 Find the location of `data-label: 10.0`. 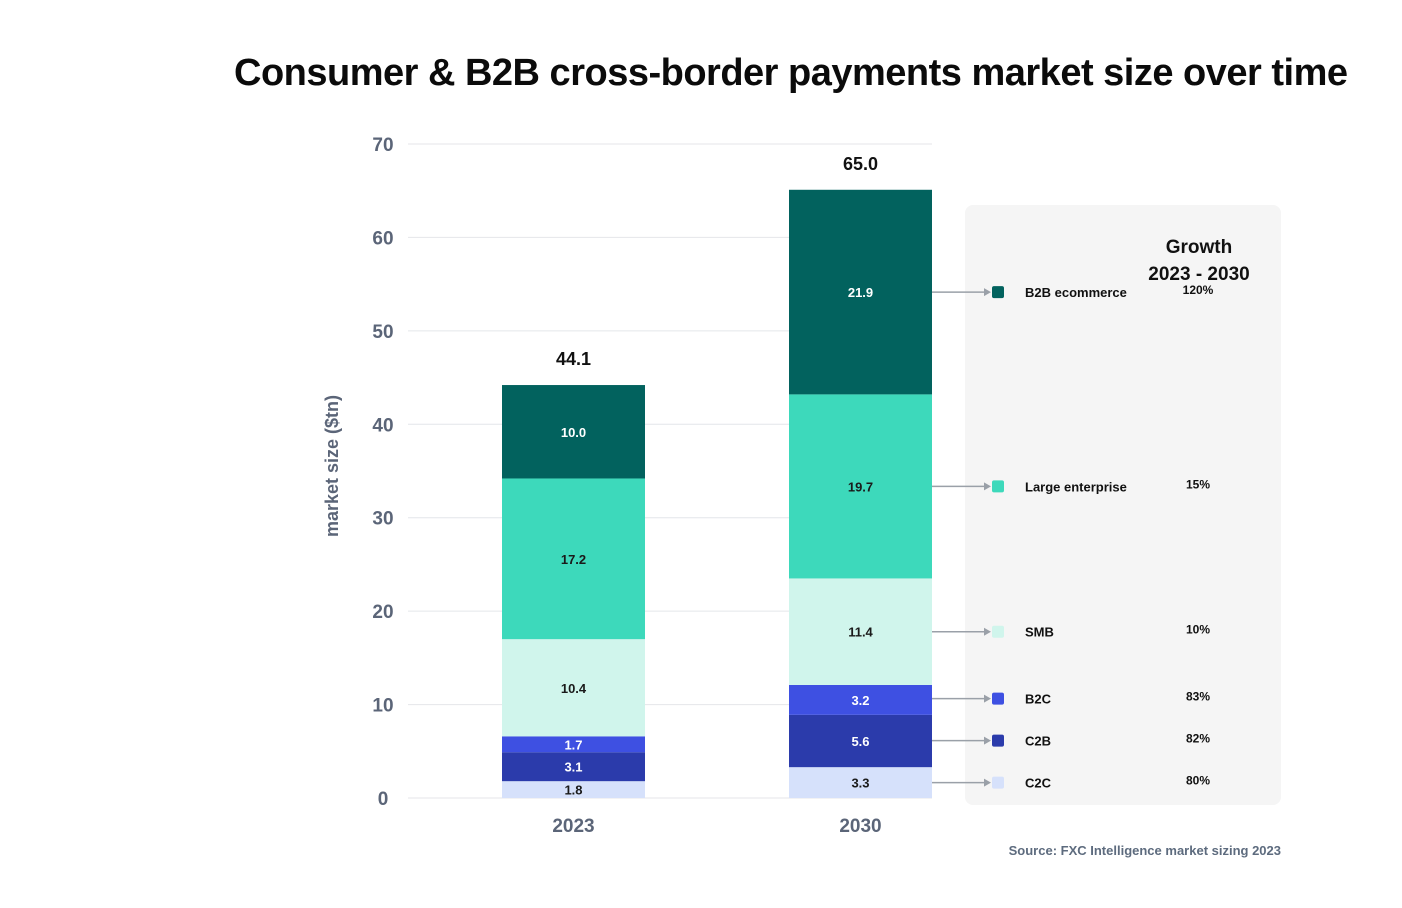

data-label: 10.0 is located at coordinates (573, 432).